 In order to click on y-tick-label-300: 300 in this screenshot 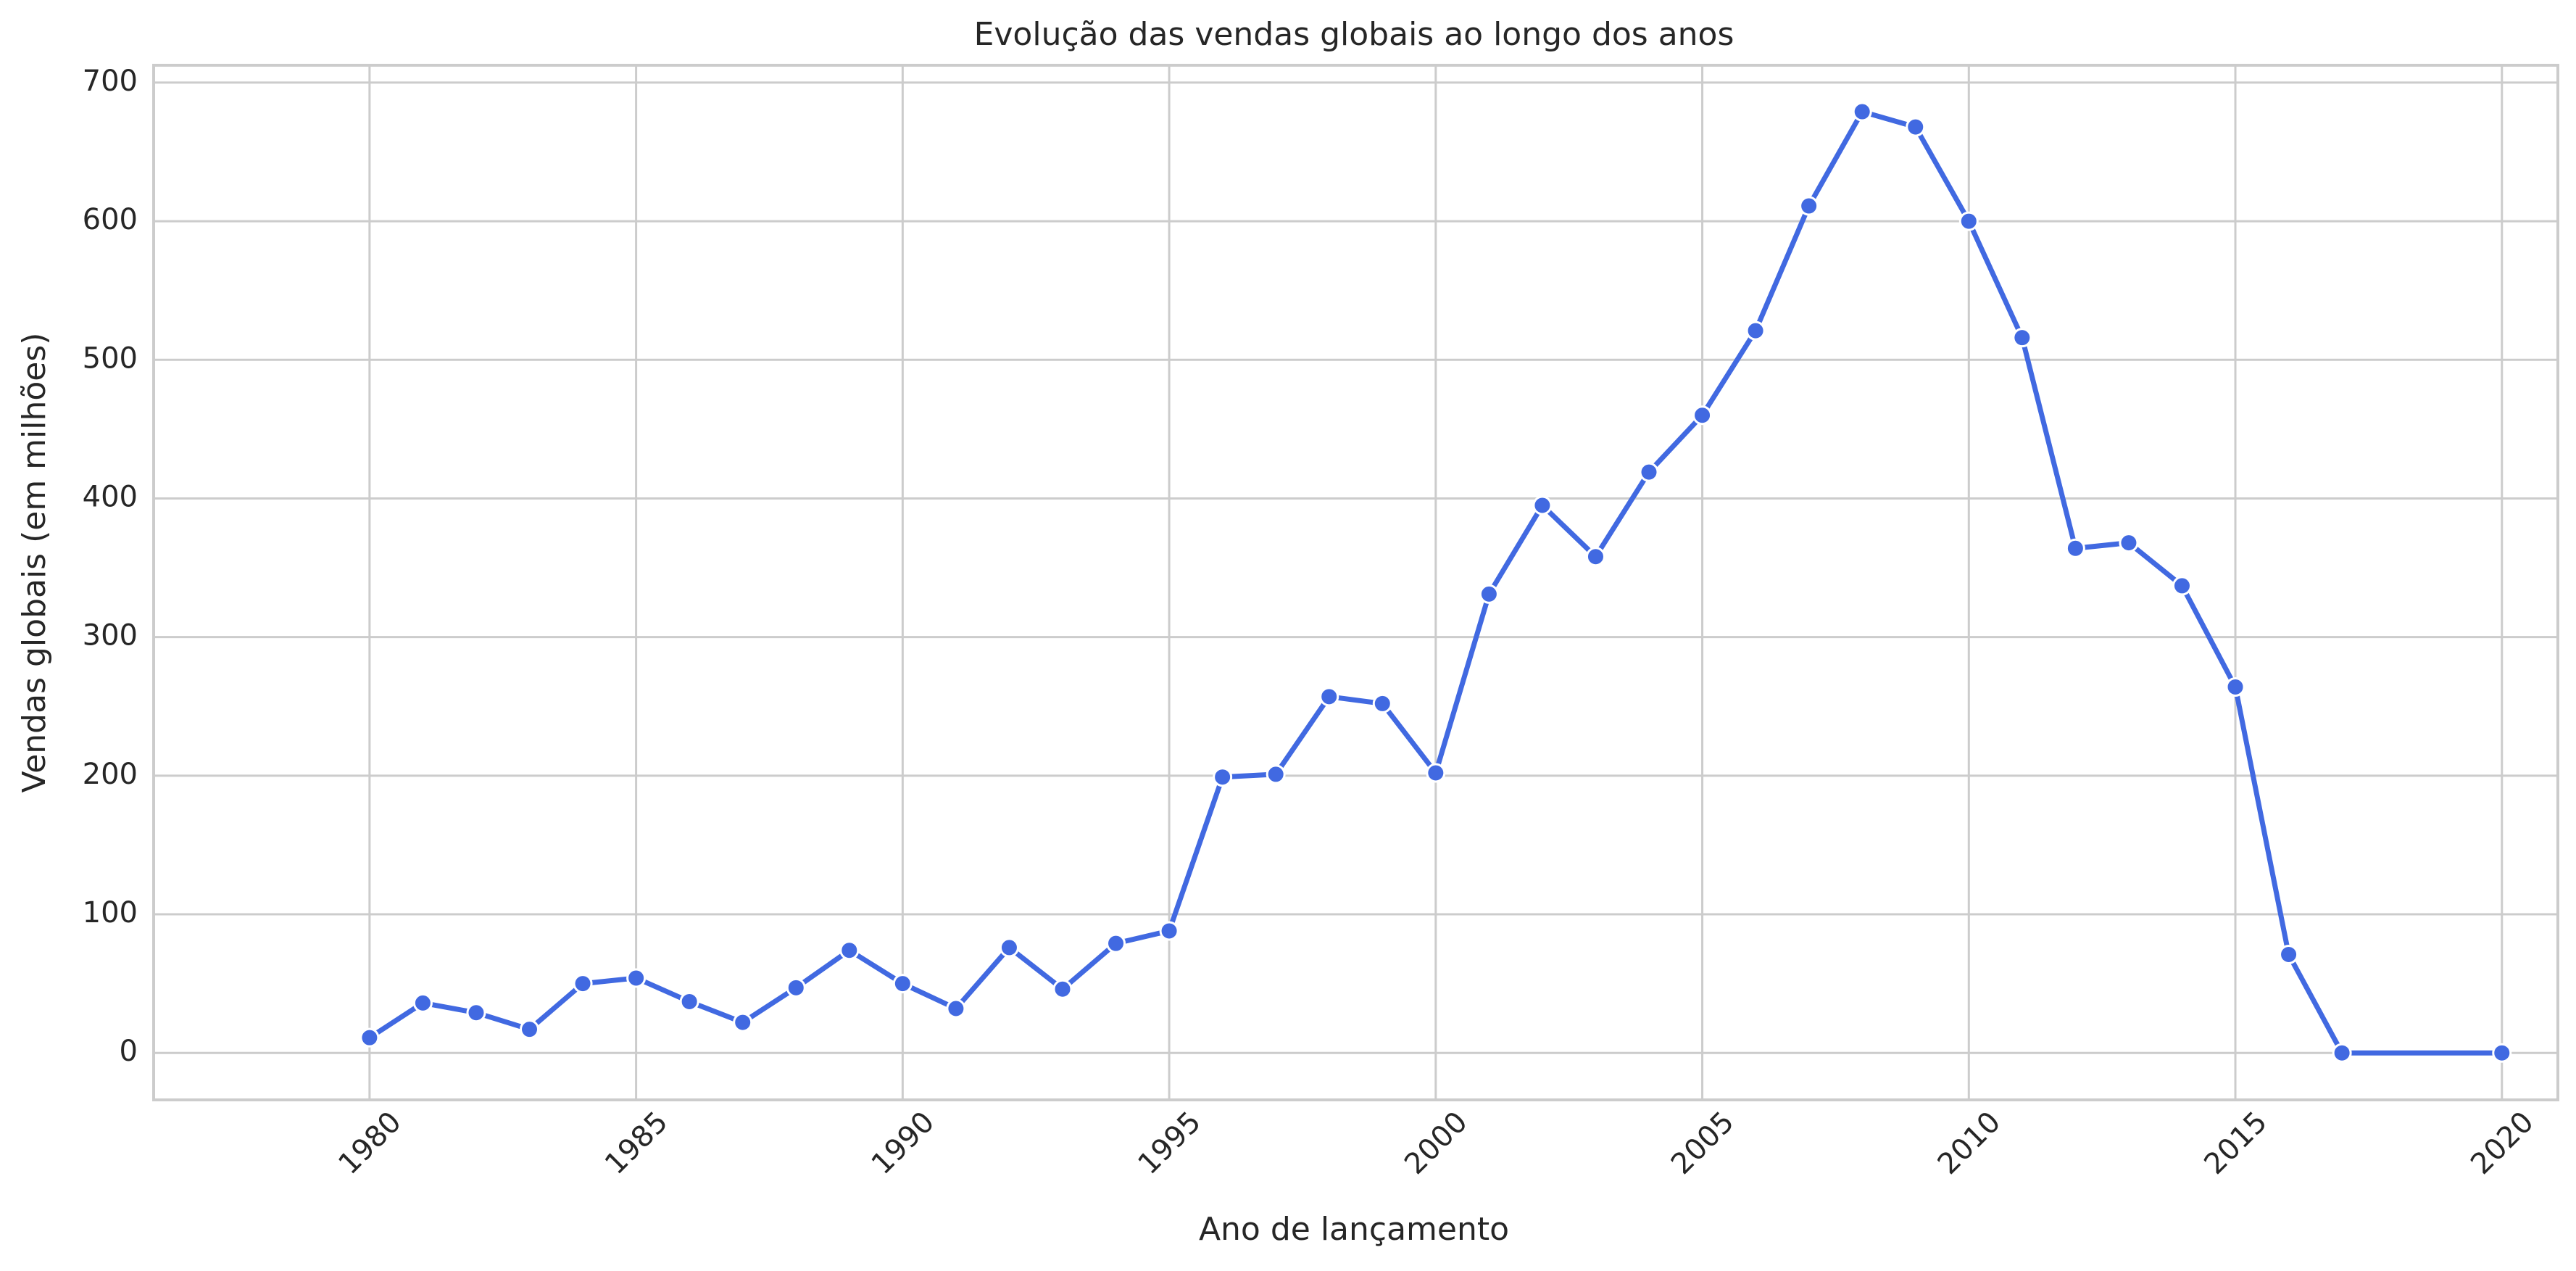, I will do `click(110, 636)`.